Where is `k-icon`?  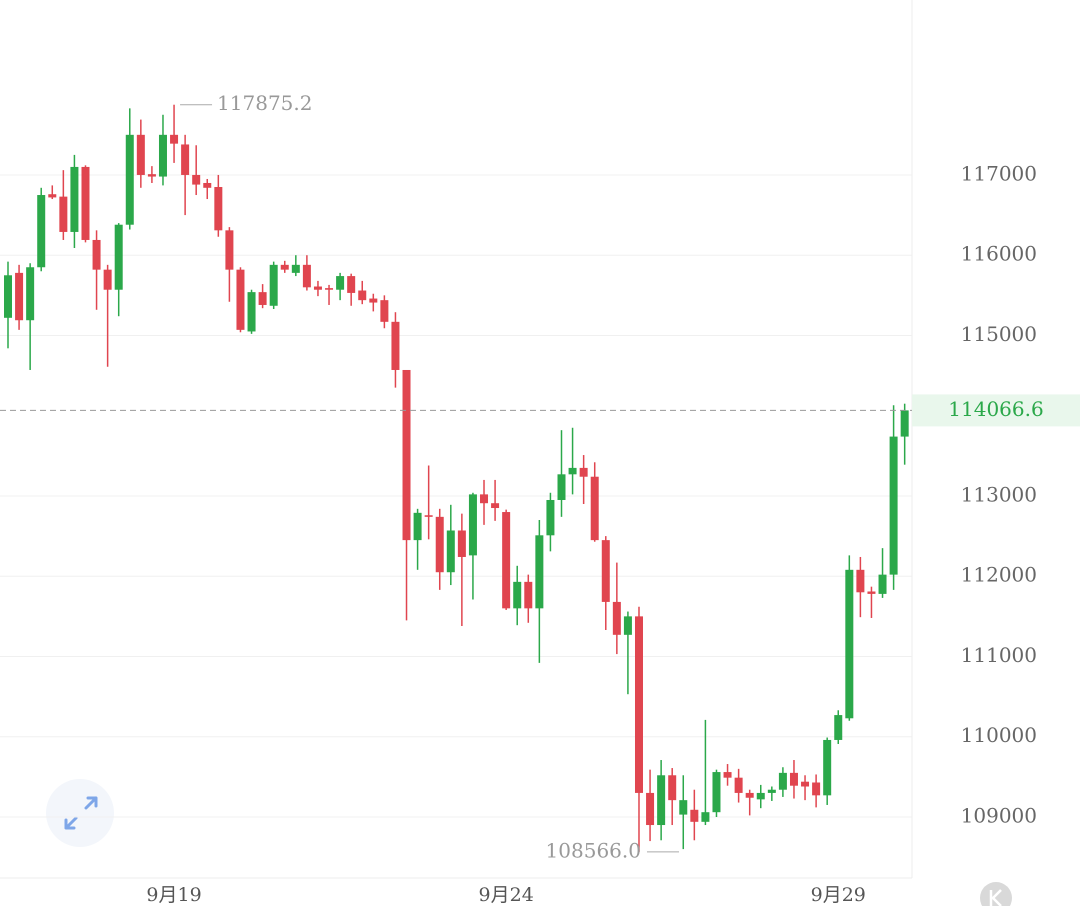 k-icon is located at coordinates (995, 897).